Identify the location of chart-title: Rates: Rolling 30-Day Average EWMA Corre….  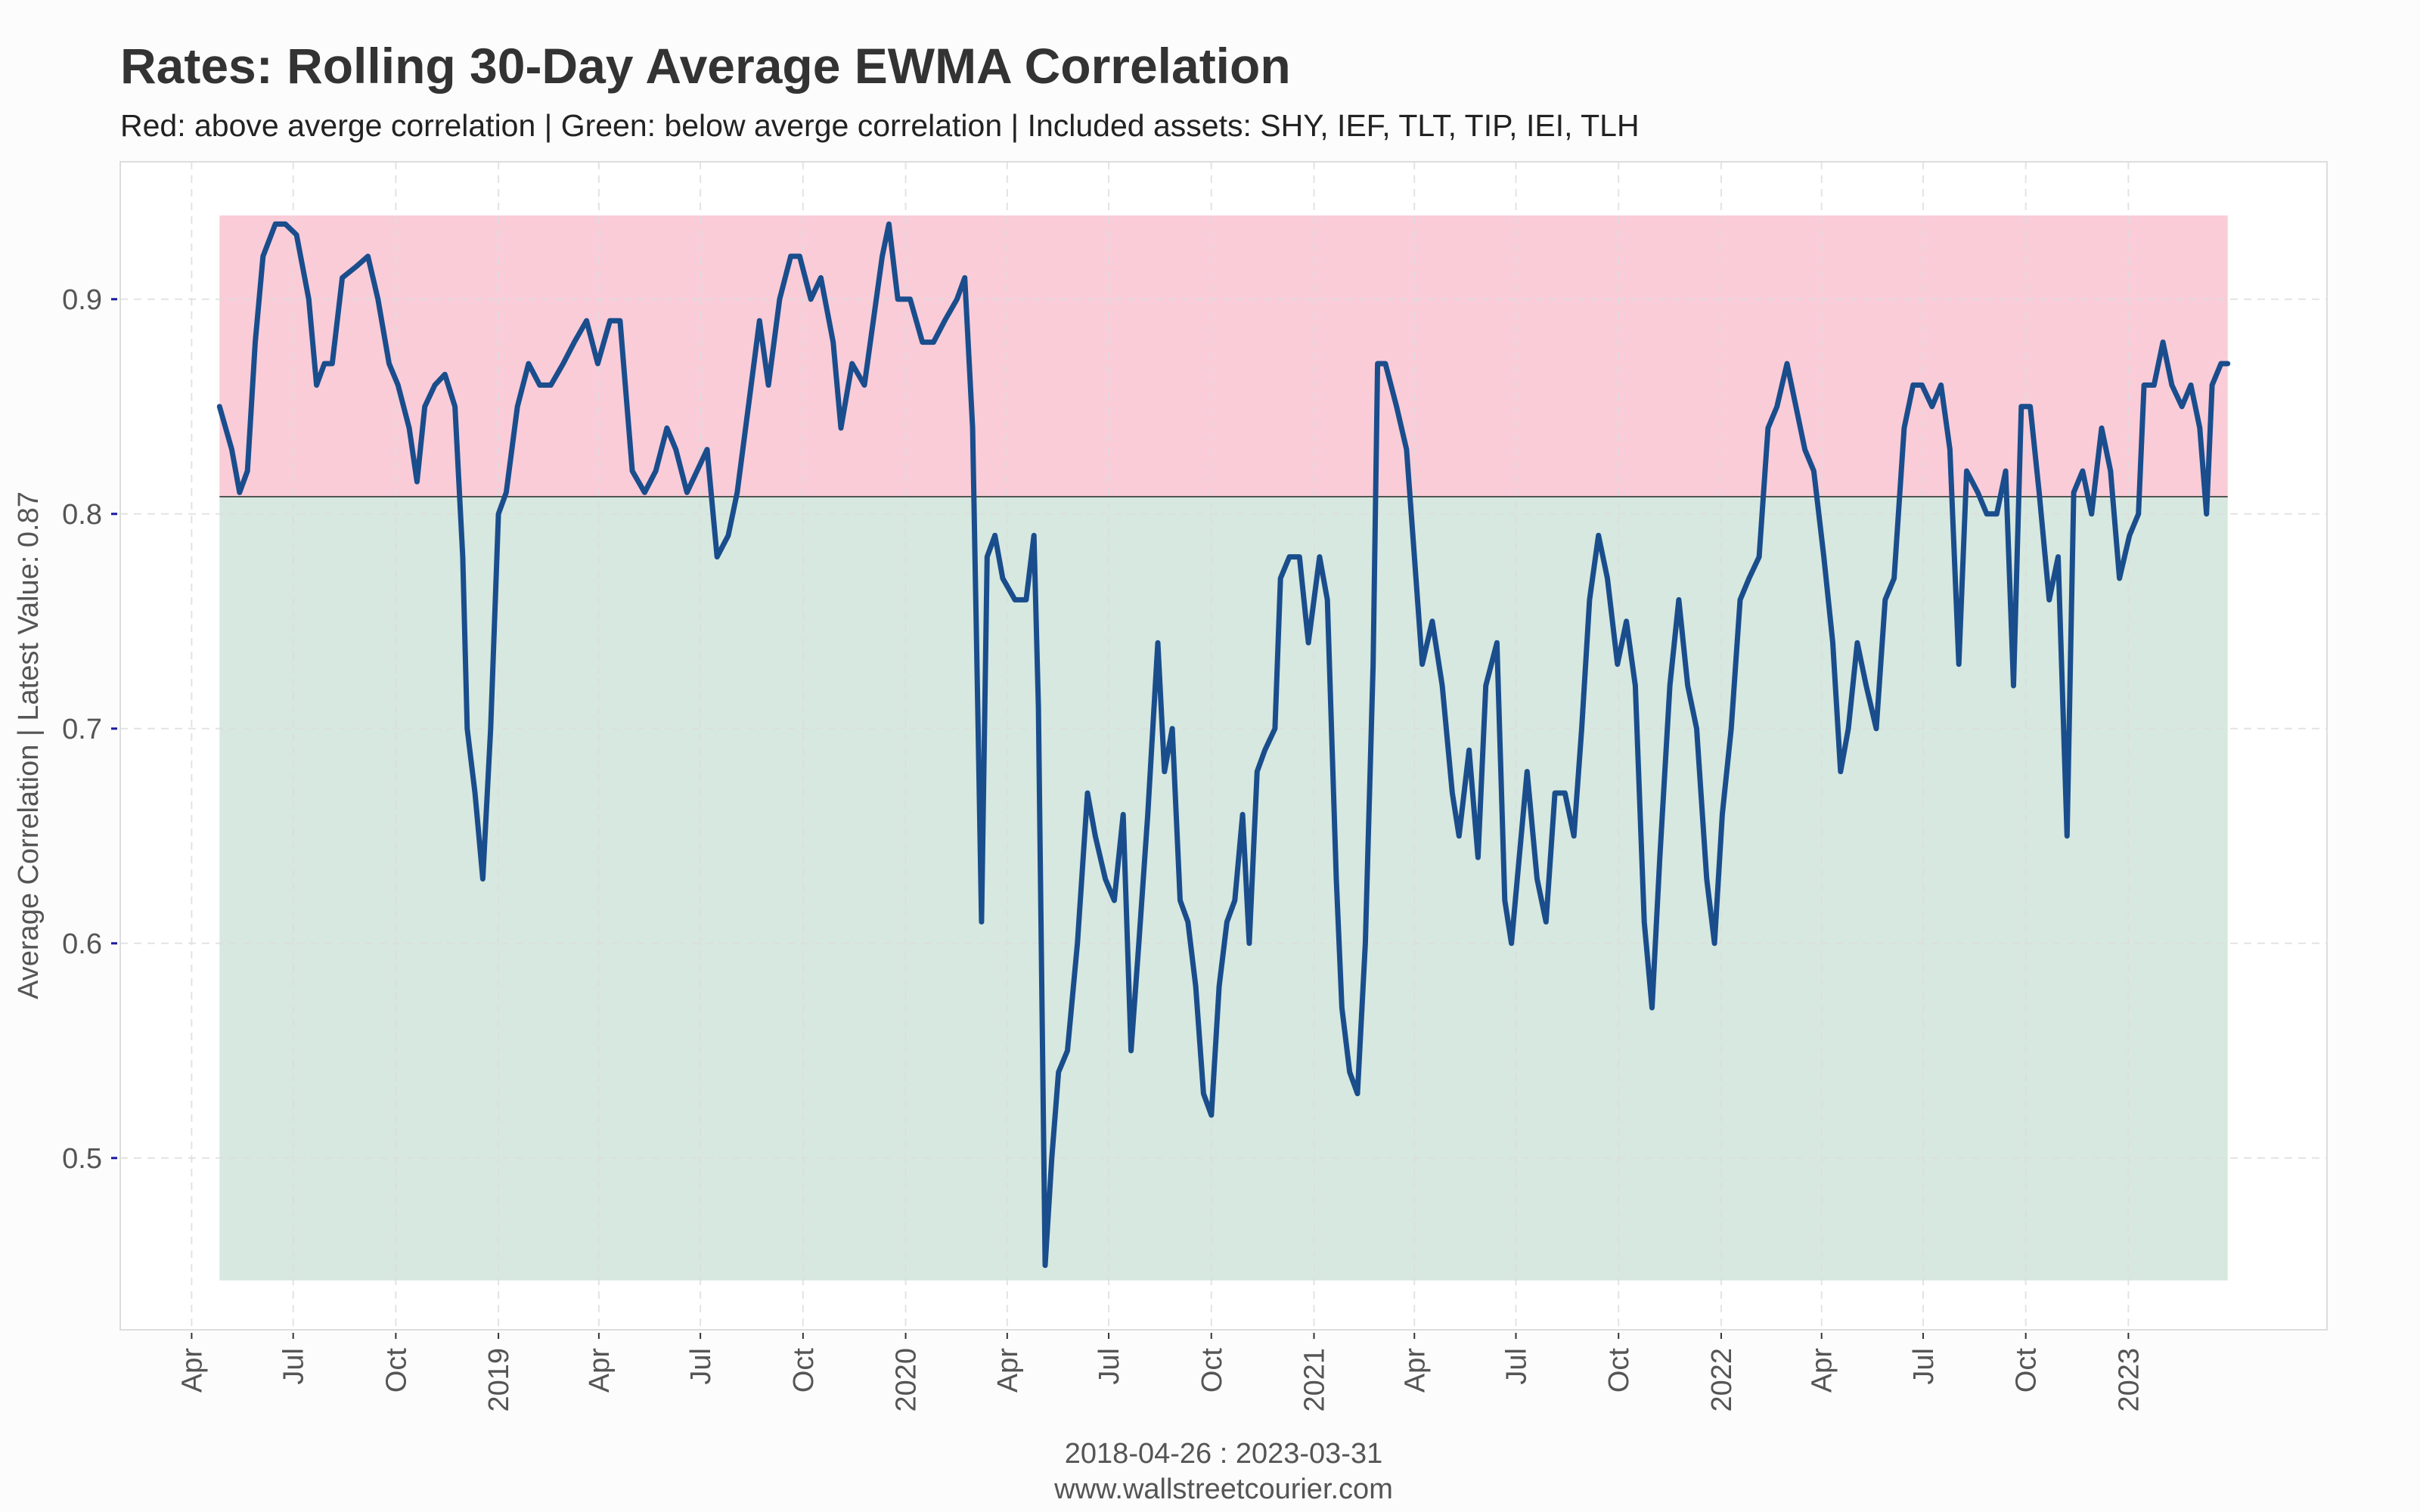
(705, 66).